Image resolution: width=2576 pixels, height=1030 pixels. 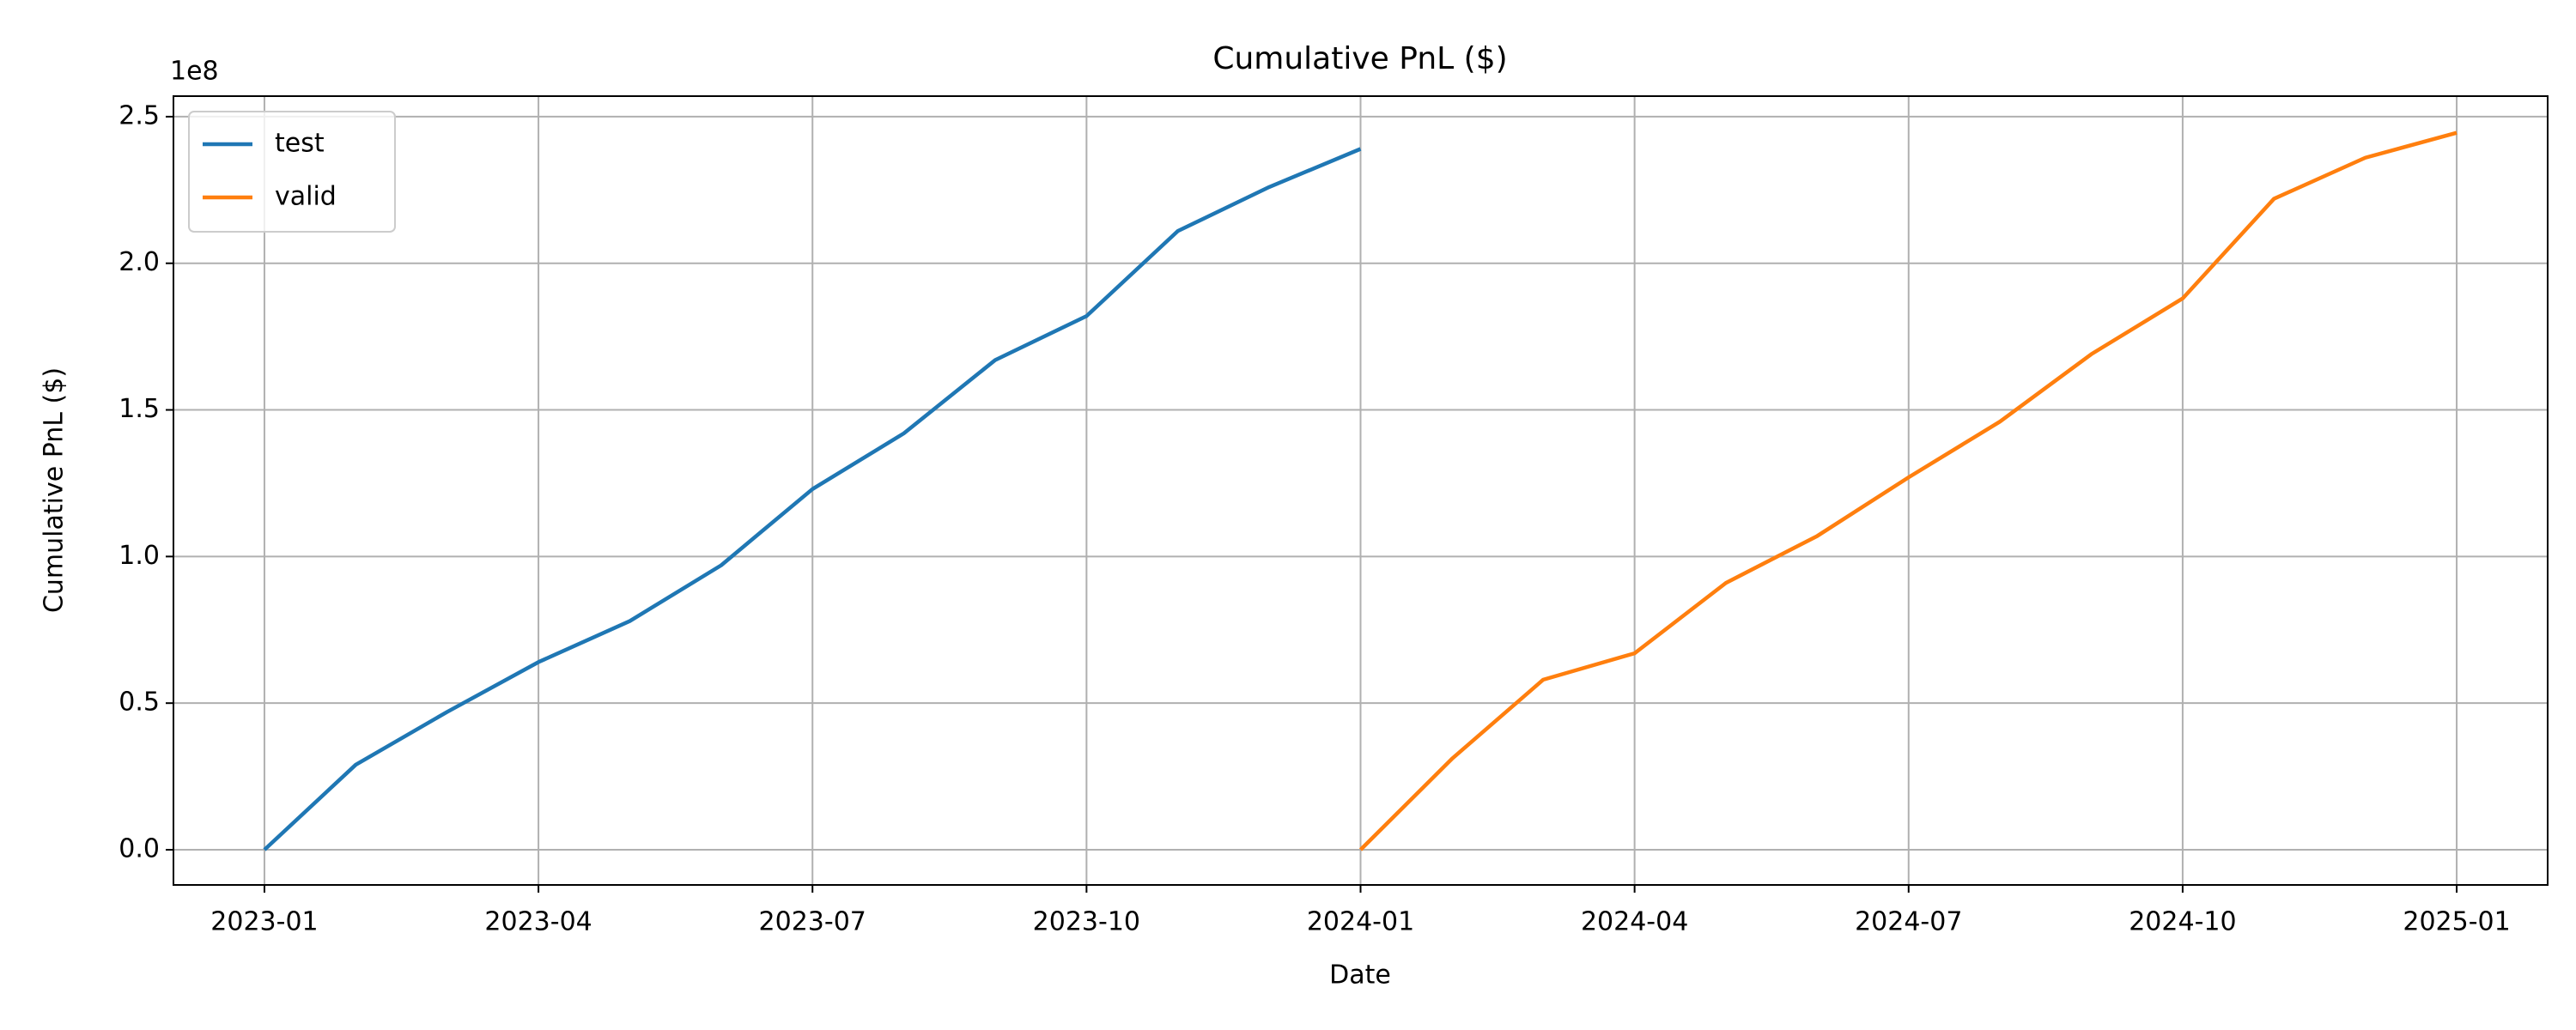 I want to click on x-tick-label: 2024-01, so click(x=1360, y=922).